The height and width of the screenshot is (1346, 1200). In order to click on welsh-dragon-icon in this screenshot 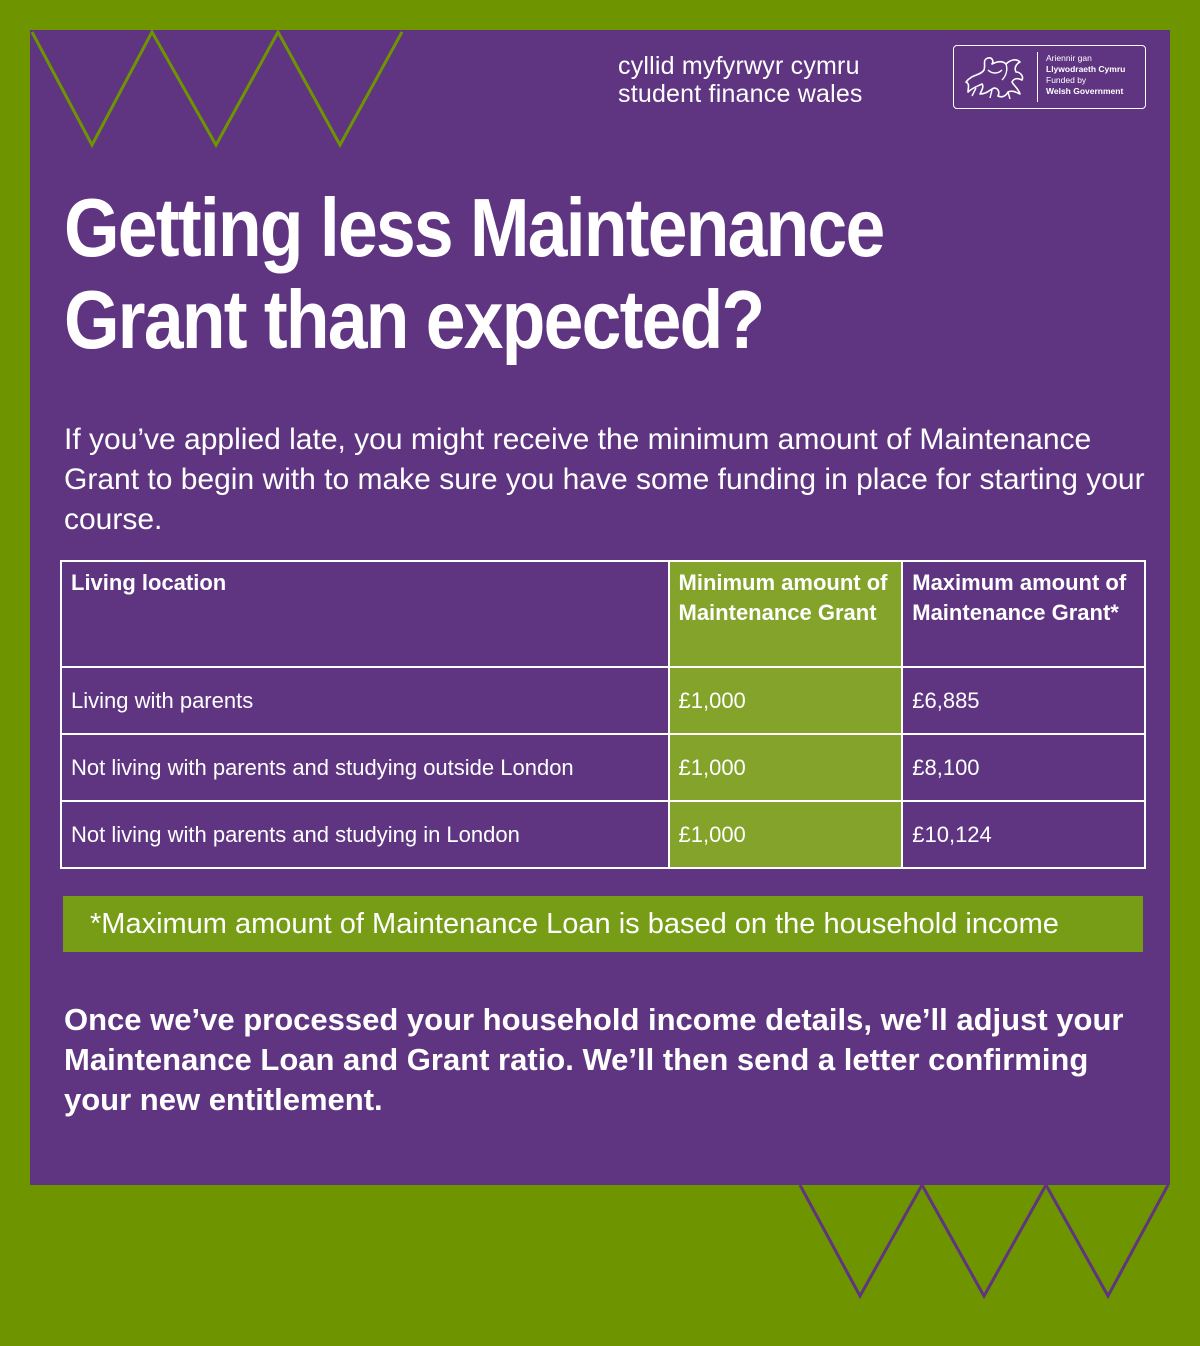, I will do `click(994, 78)`.